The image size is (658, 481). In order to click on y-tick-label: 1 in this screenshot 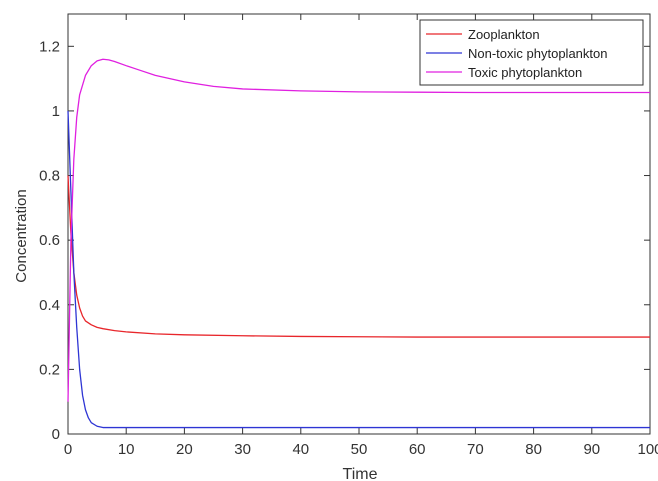, I will do `click(56, 111)`.